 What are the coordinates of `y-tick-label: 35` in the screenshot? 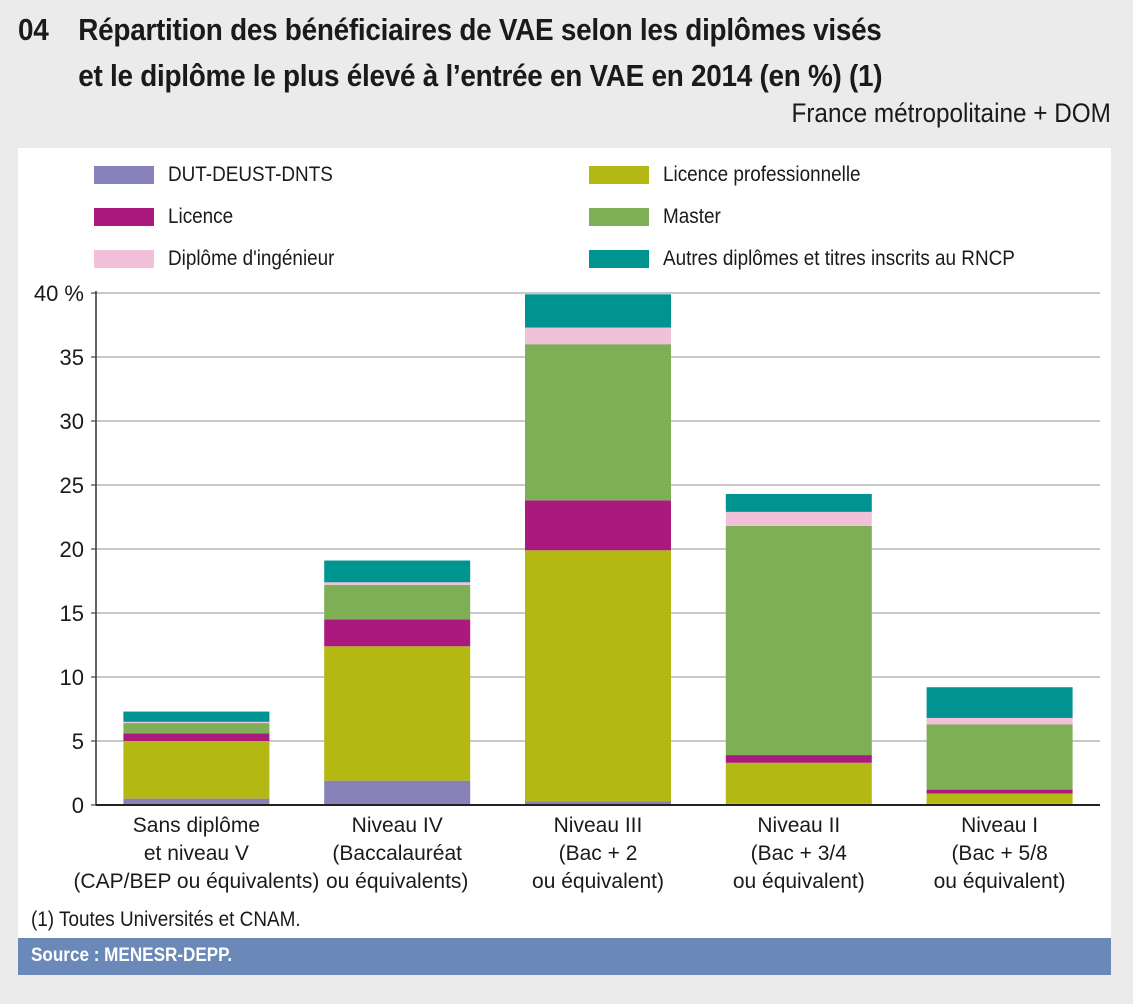 It's located at (72, 357).